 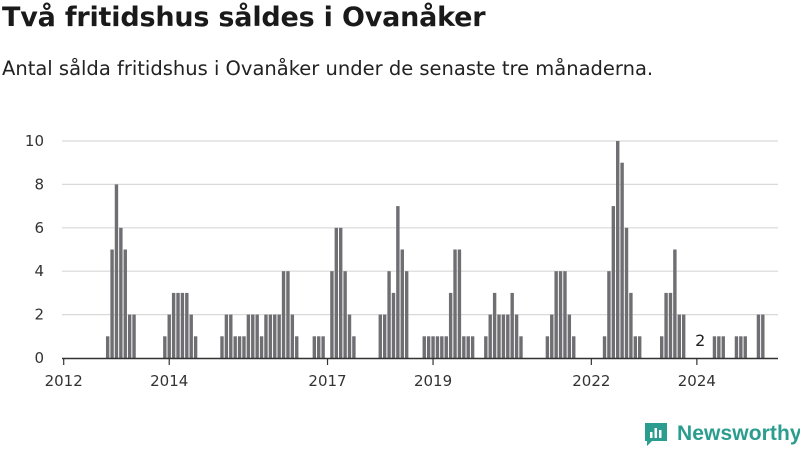 I want to click on x-tick-label: 2012, so click(x=64, y=381).